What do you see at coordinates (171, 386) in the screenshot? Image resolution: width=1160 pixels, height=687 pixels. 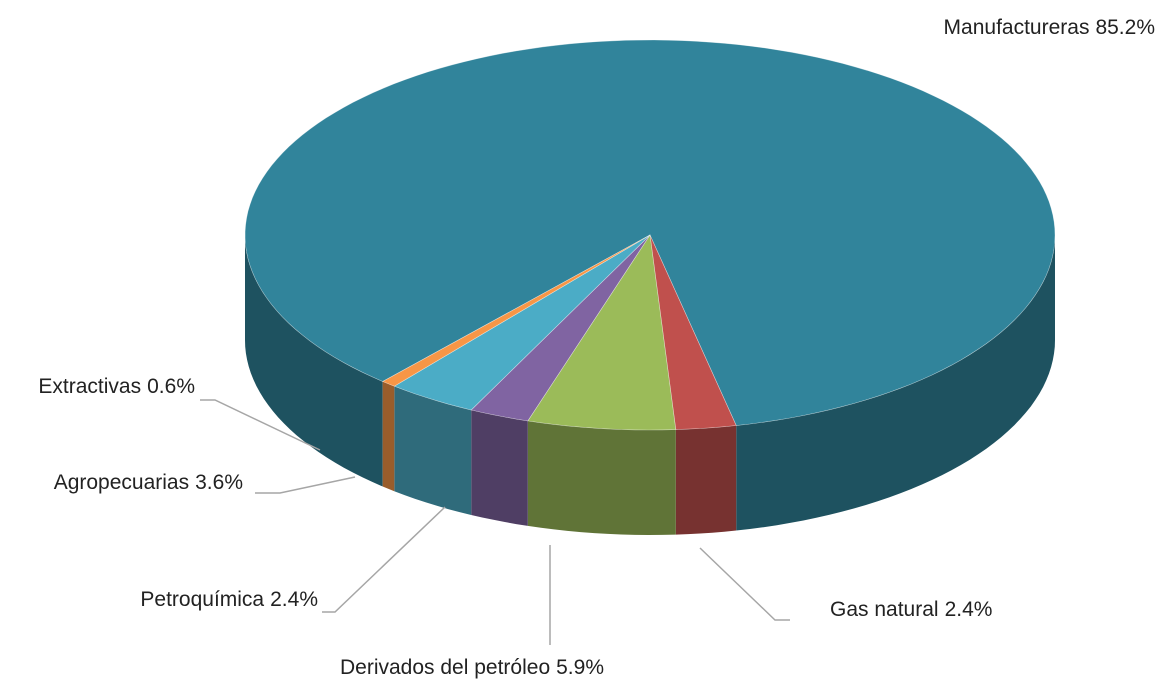 I see `label-value: 0.6%` at bounding box center [171, 386].